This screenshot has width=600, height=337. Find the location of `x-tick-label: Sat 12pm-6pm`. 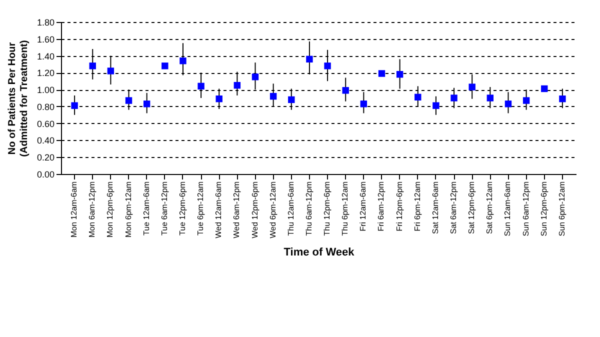

x-tick-label: Sat 12pm-6pm is located at coordinates (471, 207).